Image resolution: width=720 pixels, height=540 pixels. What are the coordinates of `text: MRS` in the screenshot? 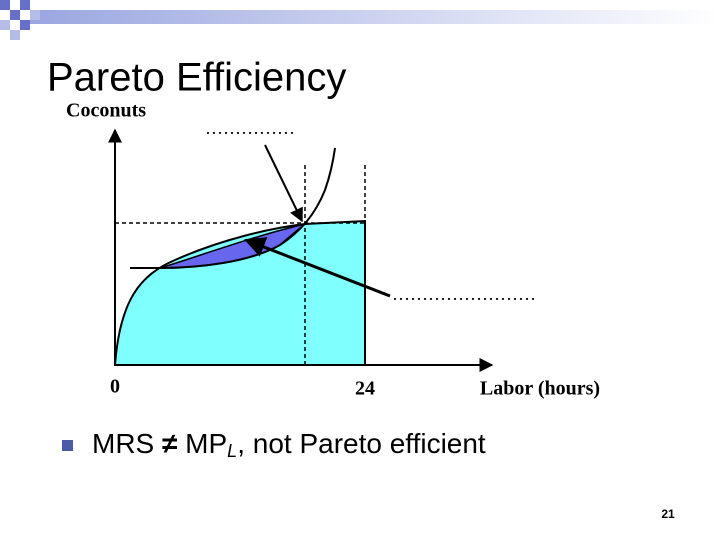 It's located at (123, 443).